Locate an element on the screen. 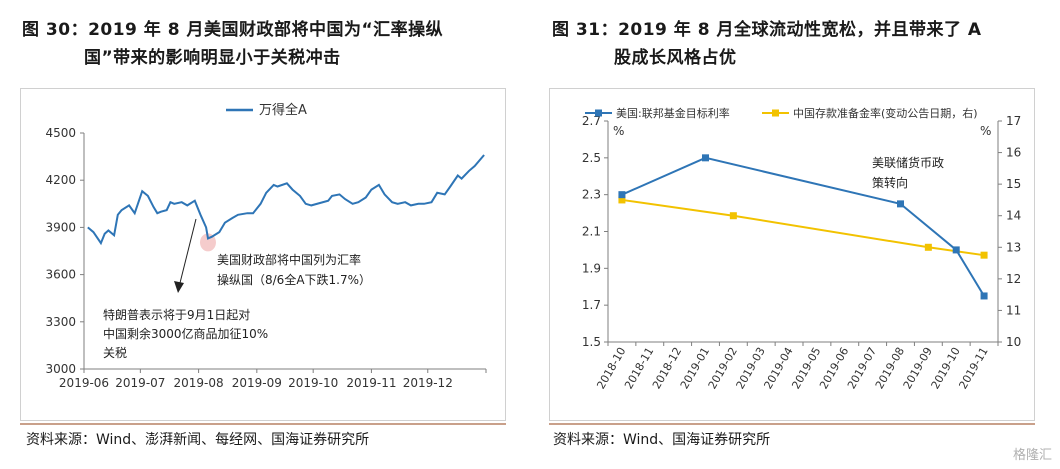 The image size is (1060, 469). annotation-arrow is located at coordinates (187, 253).